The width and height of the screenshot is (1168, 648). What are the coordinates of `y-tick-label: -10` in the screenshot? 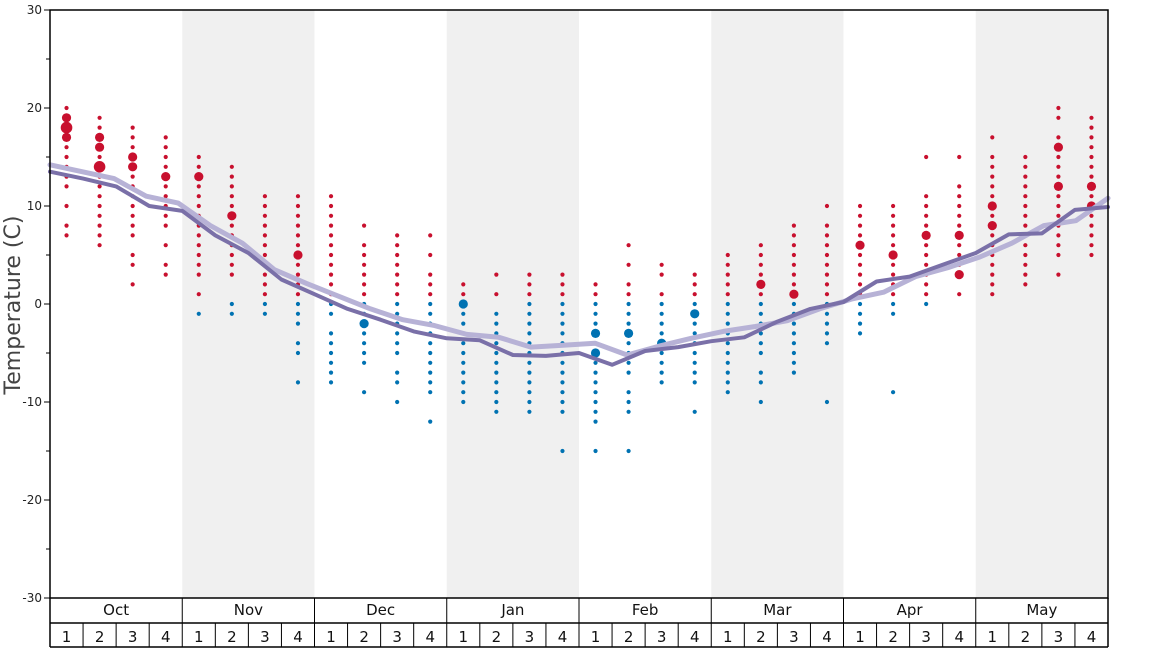 It's located at (32, 402).